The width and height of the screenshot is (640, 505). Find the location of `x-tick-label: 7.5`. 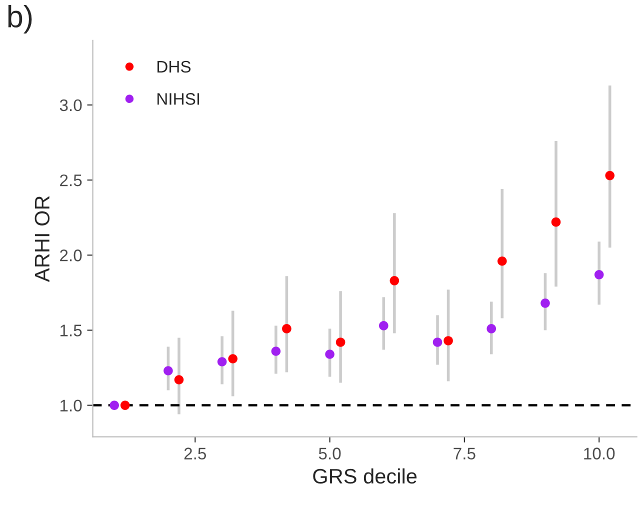

x-tick-label: 7.5 is located at coordinates (465, 454).